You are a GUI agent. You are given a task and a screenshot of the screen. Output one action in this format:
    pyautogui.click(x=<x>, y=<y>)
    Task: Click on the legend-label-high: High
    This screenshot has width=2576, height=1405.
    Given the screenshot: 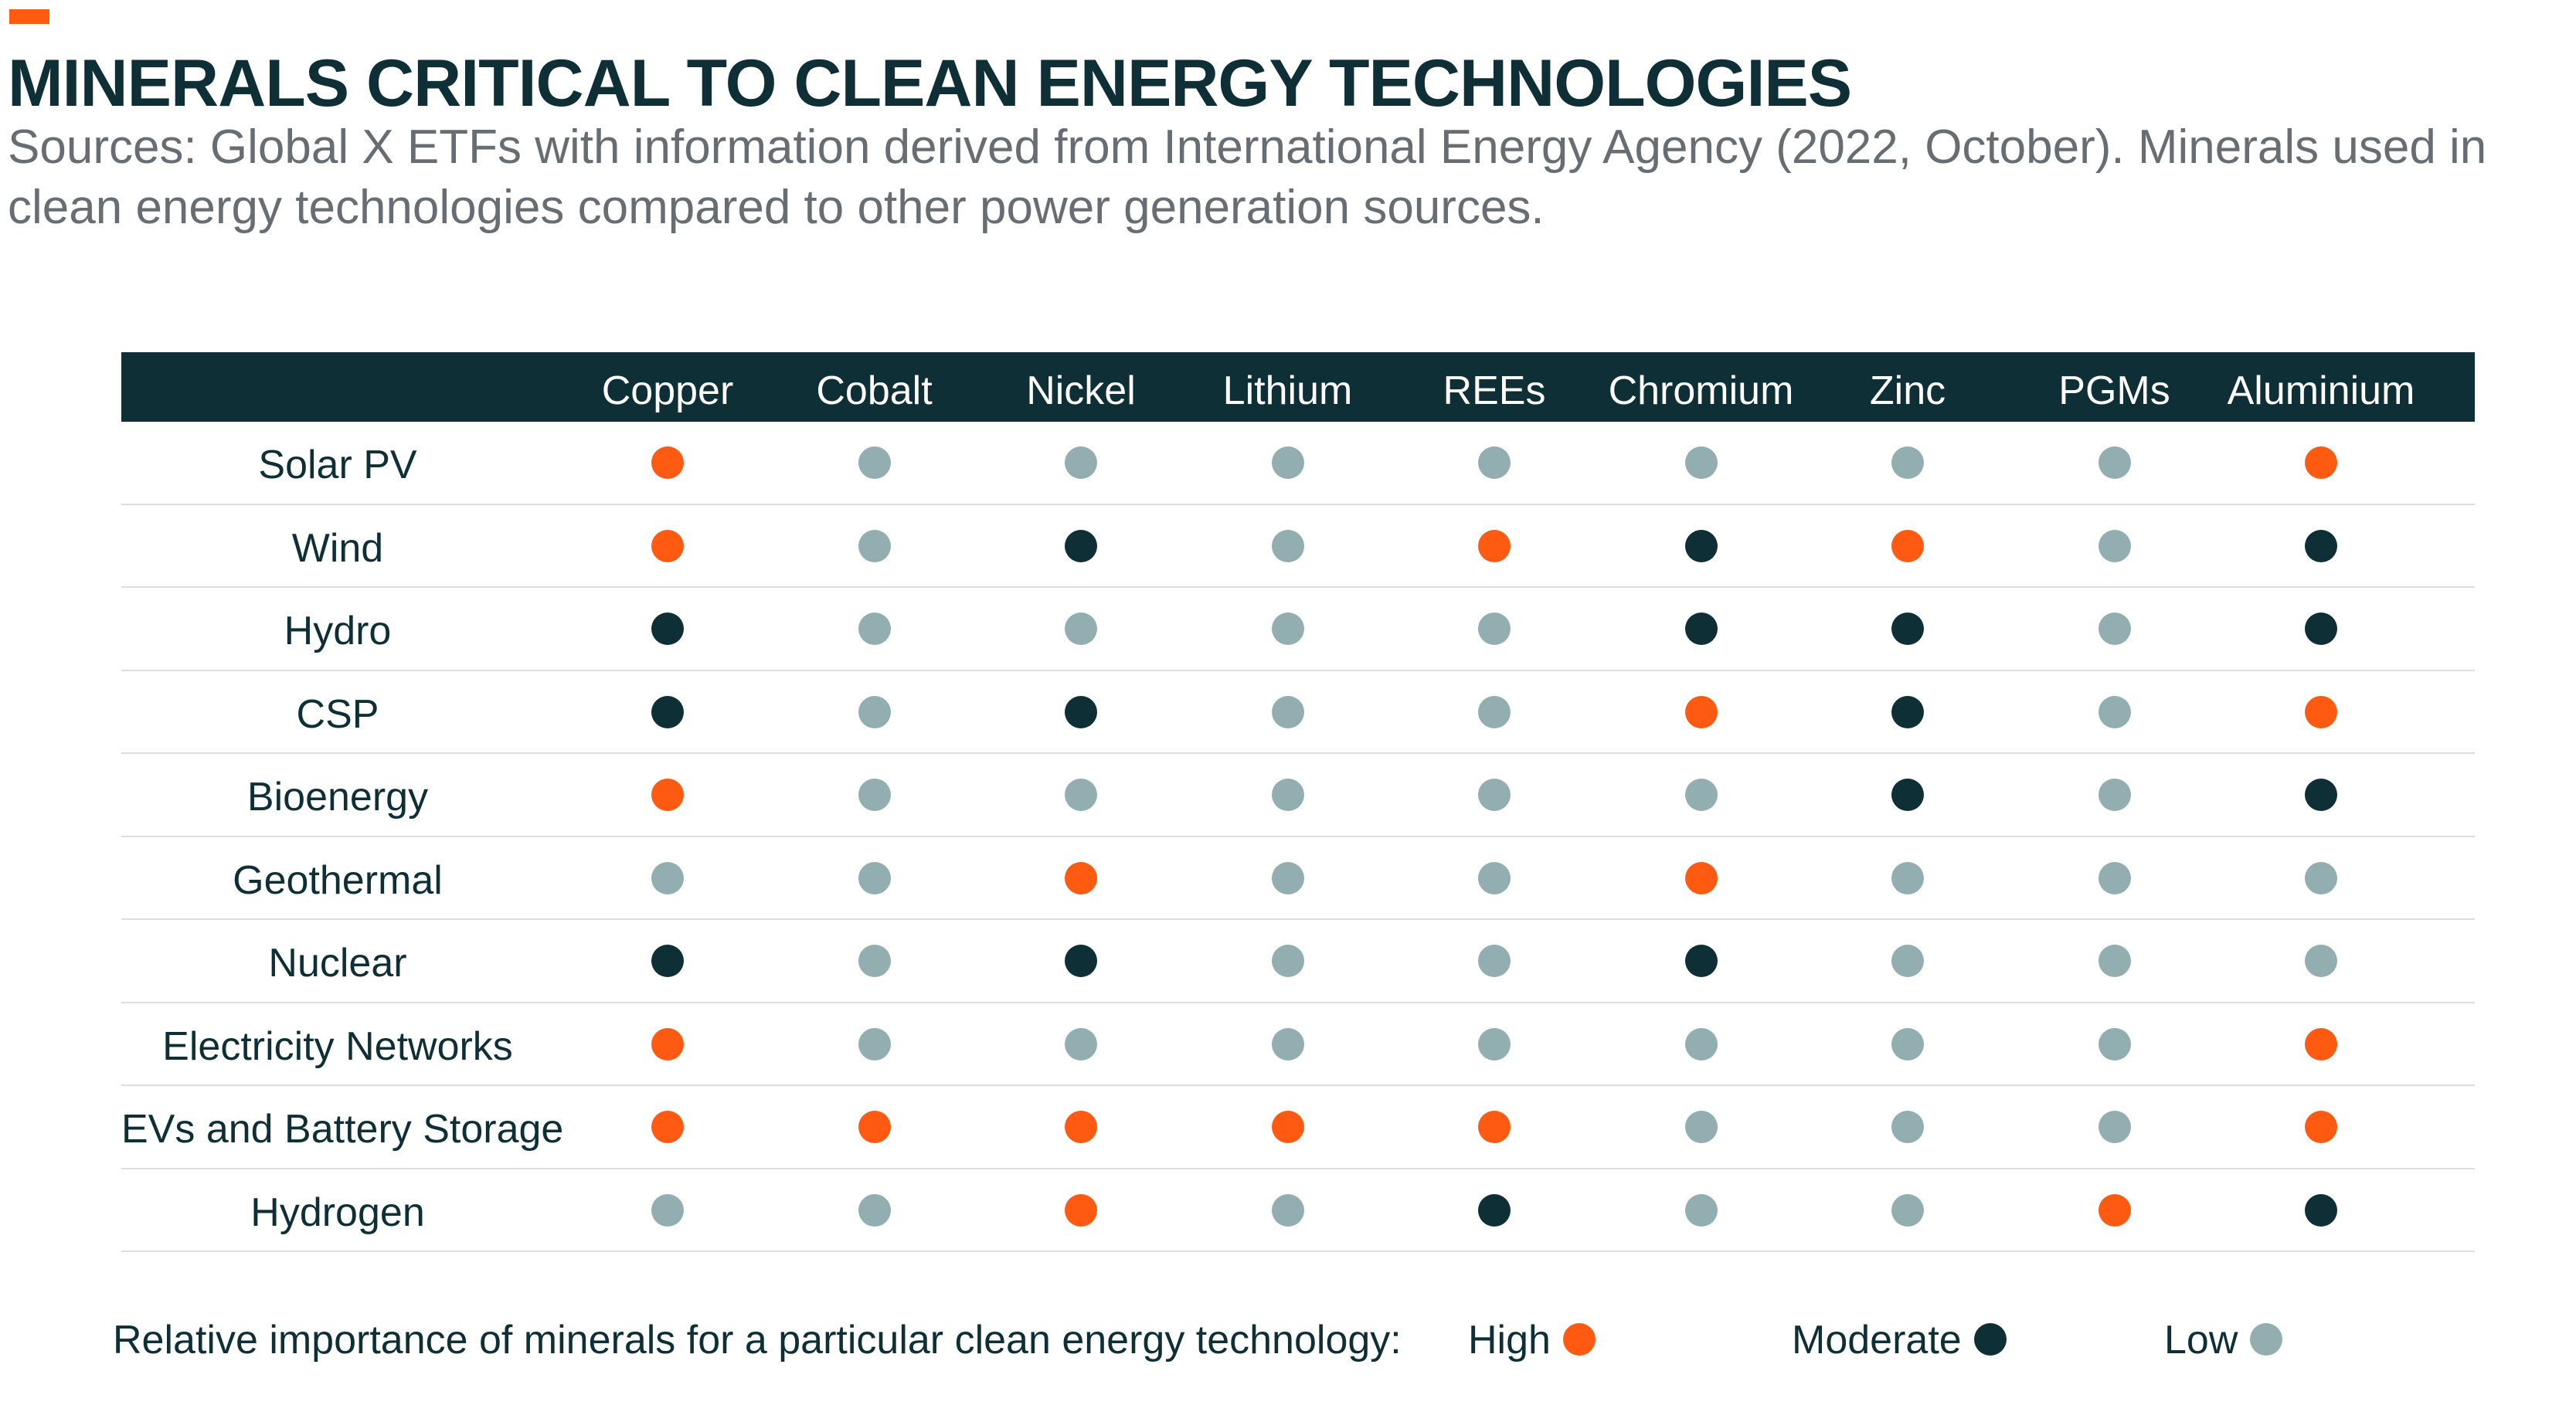 What is the action you would take?
    pyautogui.click(x=1509, y=1340)
    